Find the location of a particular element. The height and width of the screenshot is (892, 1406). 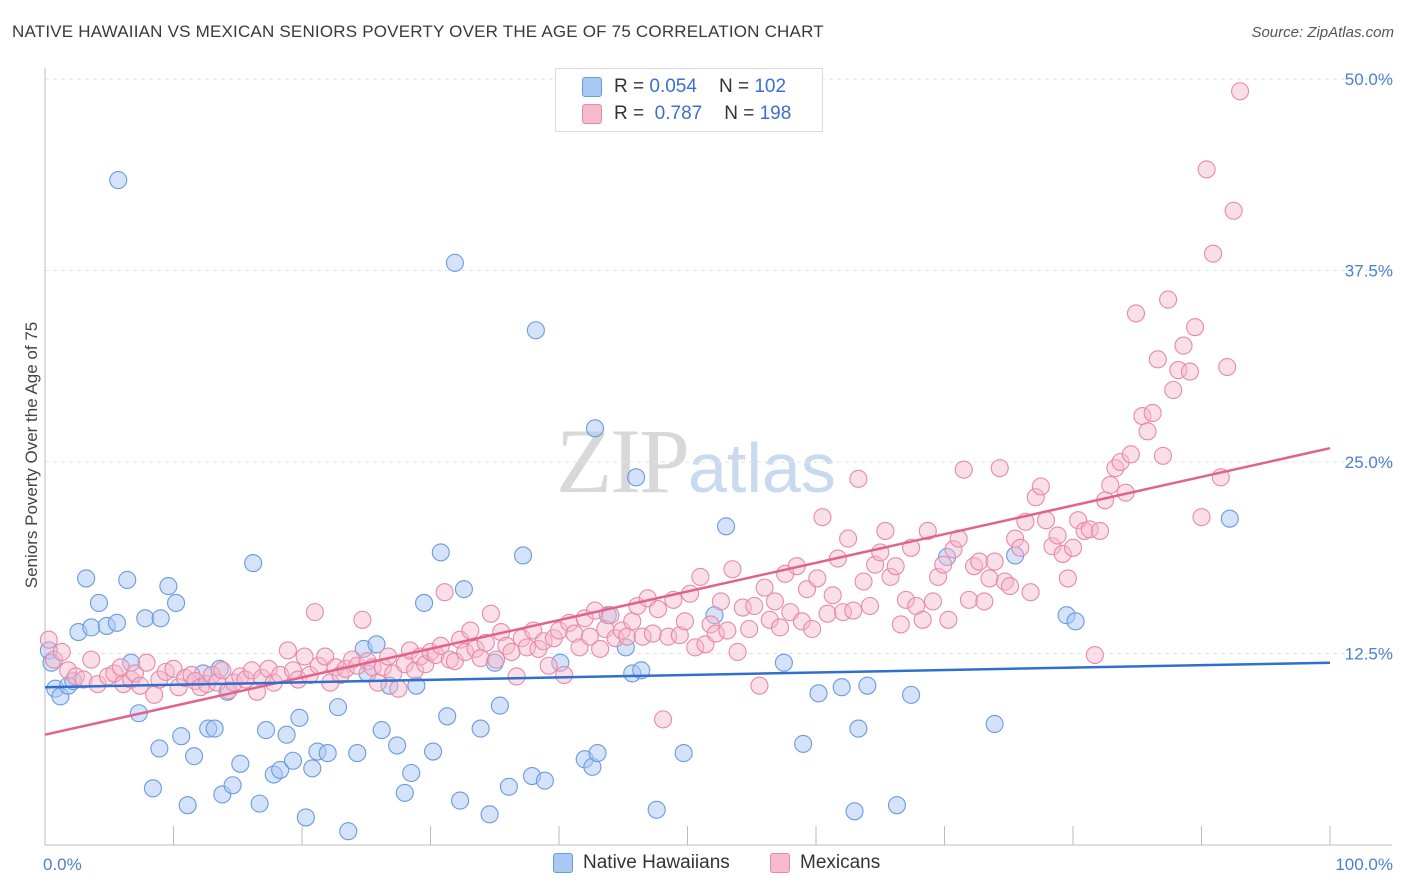

legend-r-label: R = is located at coordinates (629, 113).